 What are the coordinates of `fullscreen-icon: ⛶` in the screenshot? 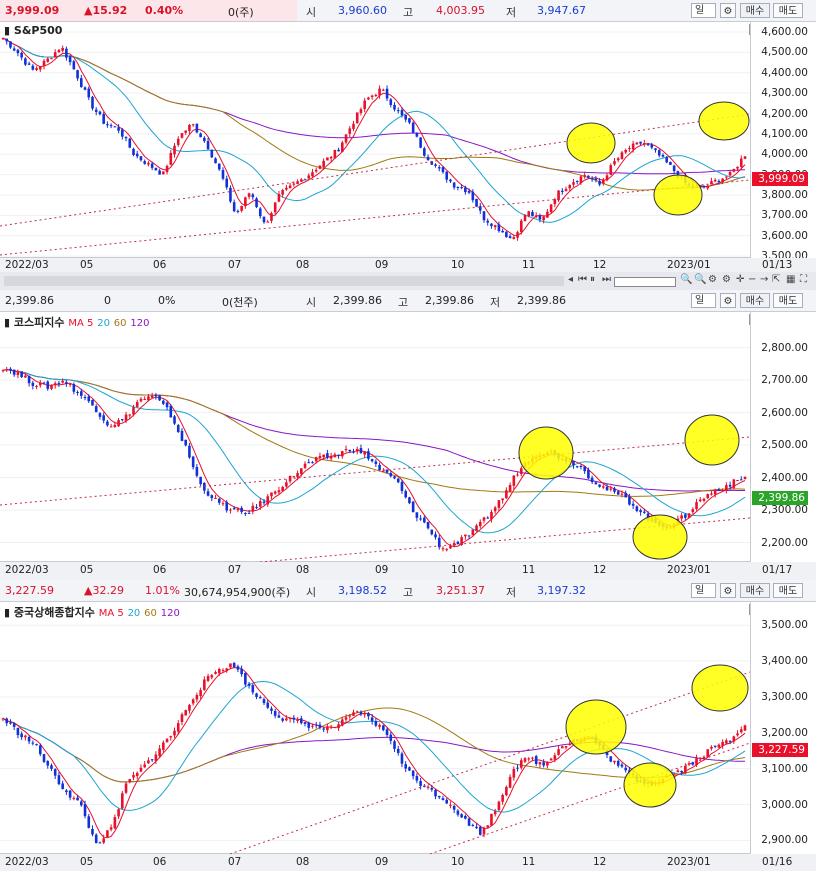 It's located at (803, 279).